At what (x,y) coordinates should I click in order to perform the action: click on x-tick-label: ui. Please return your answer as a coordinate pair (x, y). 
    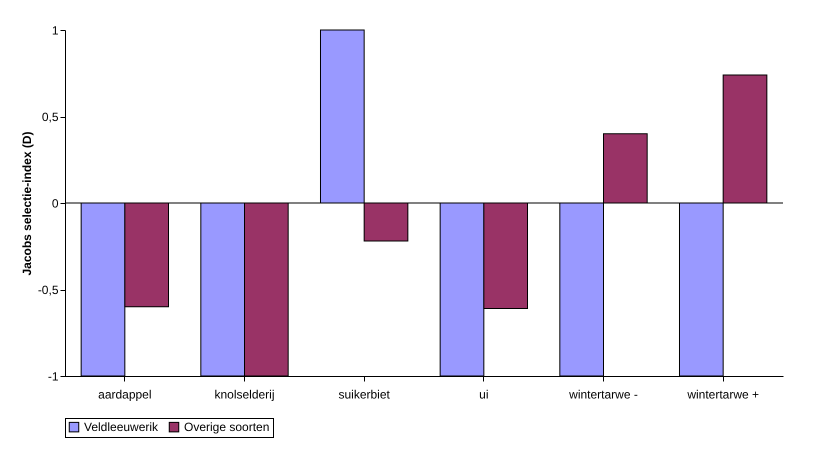
    Looking at the image, I should click on (484, 395).